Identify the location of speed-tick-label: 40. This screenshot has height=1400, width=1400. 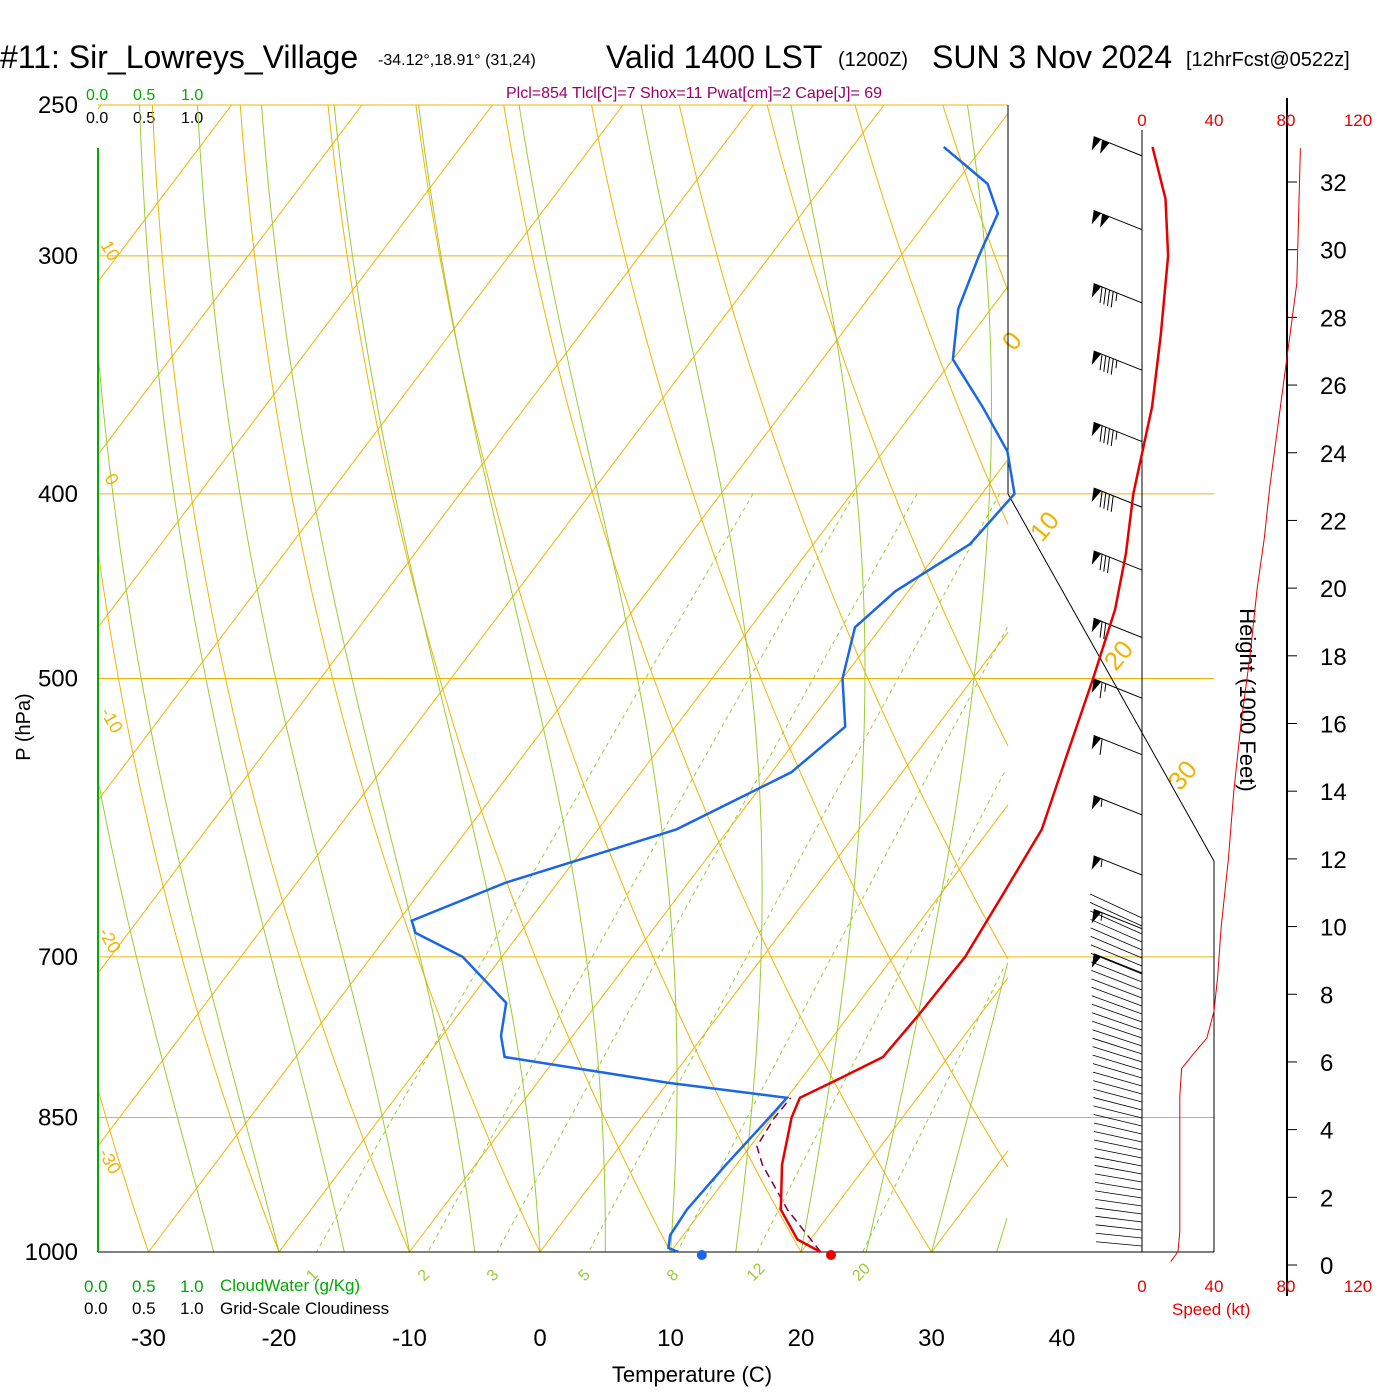
(1214, 120).